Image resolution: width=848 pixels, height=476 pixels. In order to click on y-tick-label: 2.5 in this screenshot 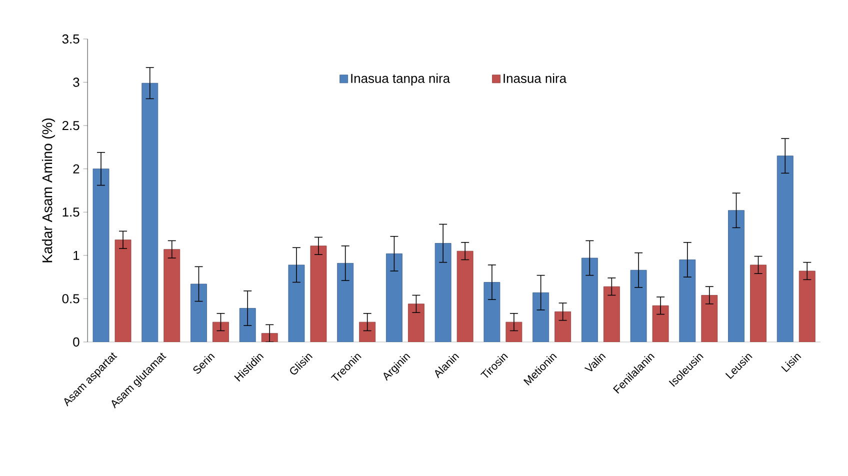, I will do `click(71, 125)`.